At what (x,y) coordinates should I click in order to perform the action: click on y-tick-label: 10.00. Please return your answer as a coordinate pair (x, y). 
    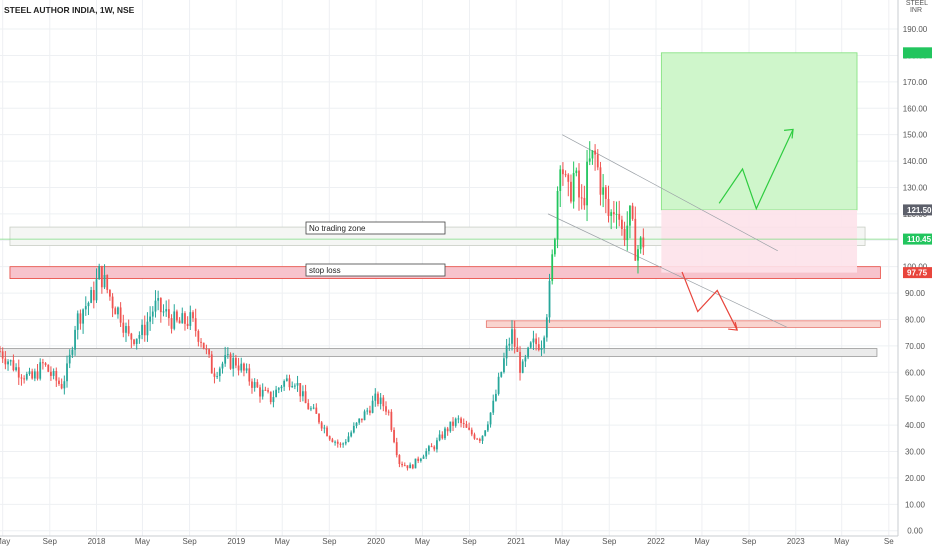
    Looking at the image, I should click on (915, 504).